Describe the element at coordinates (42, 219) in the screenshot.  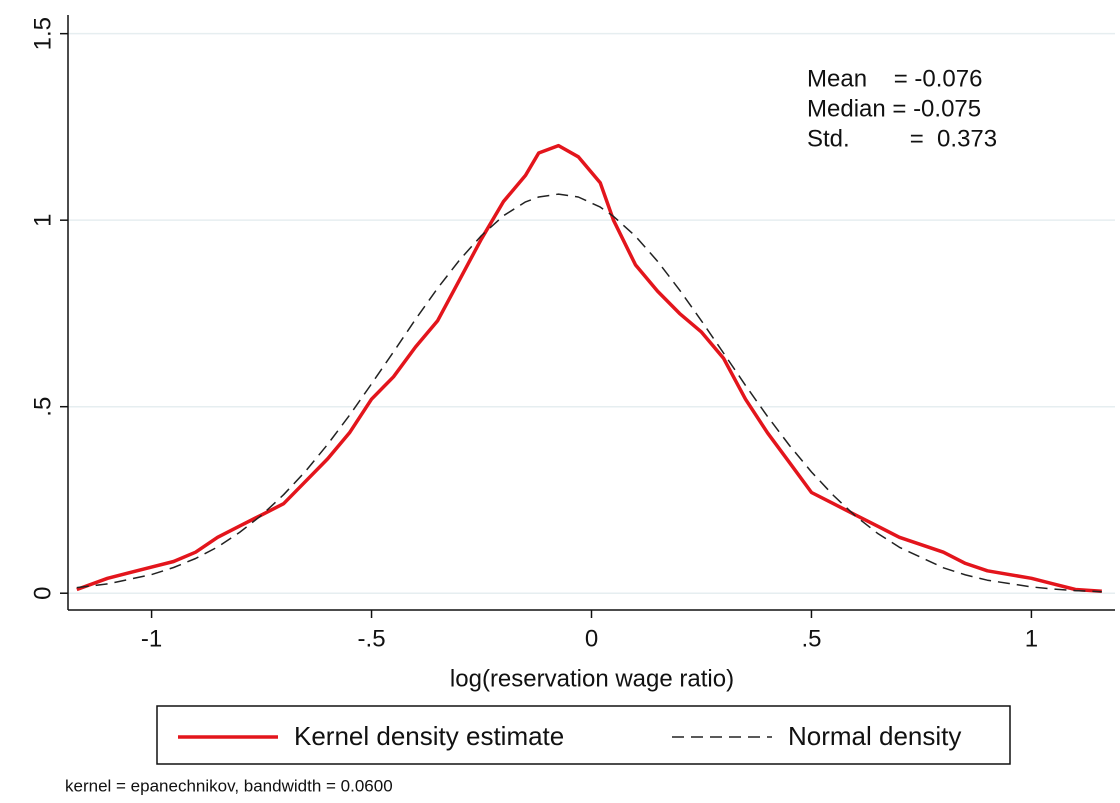
I see `y-tick-label: 1` at that location.